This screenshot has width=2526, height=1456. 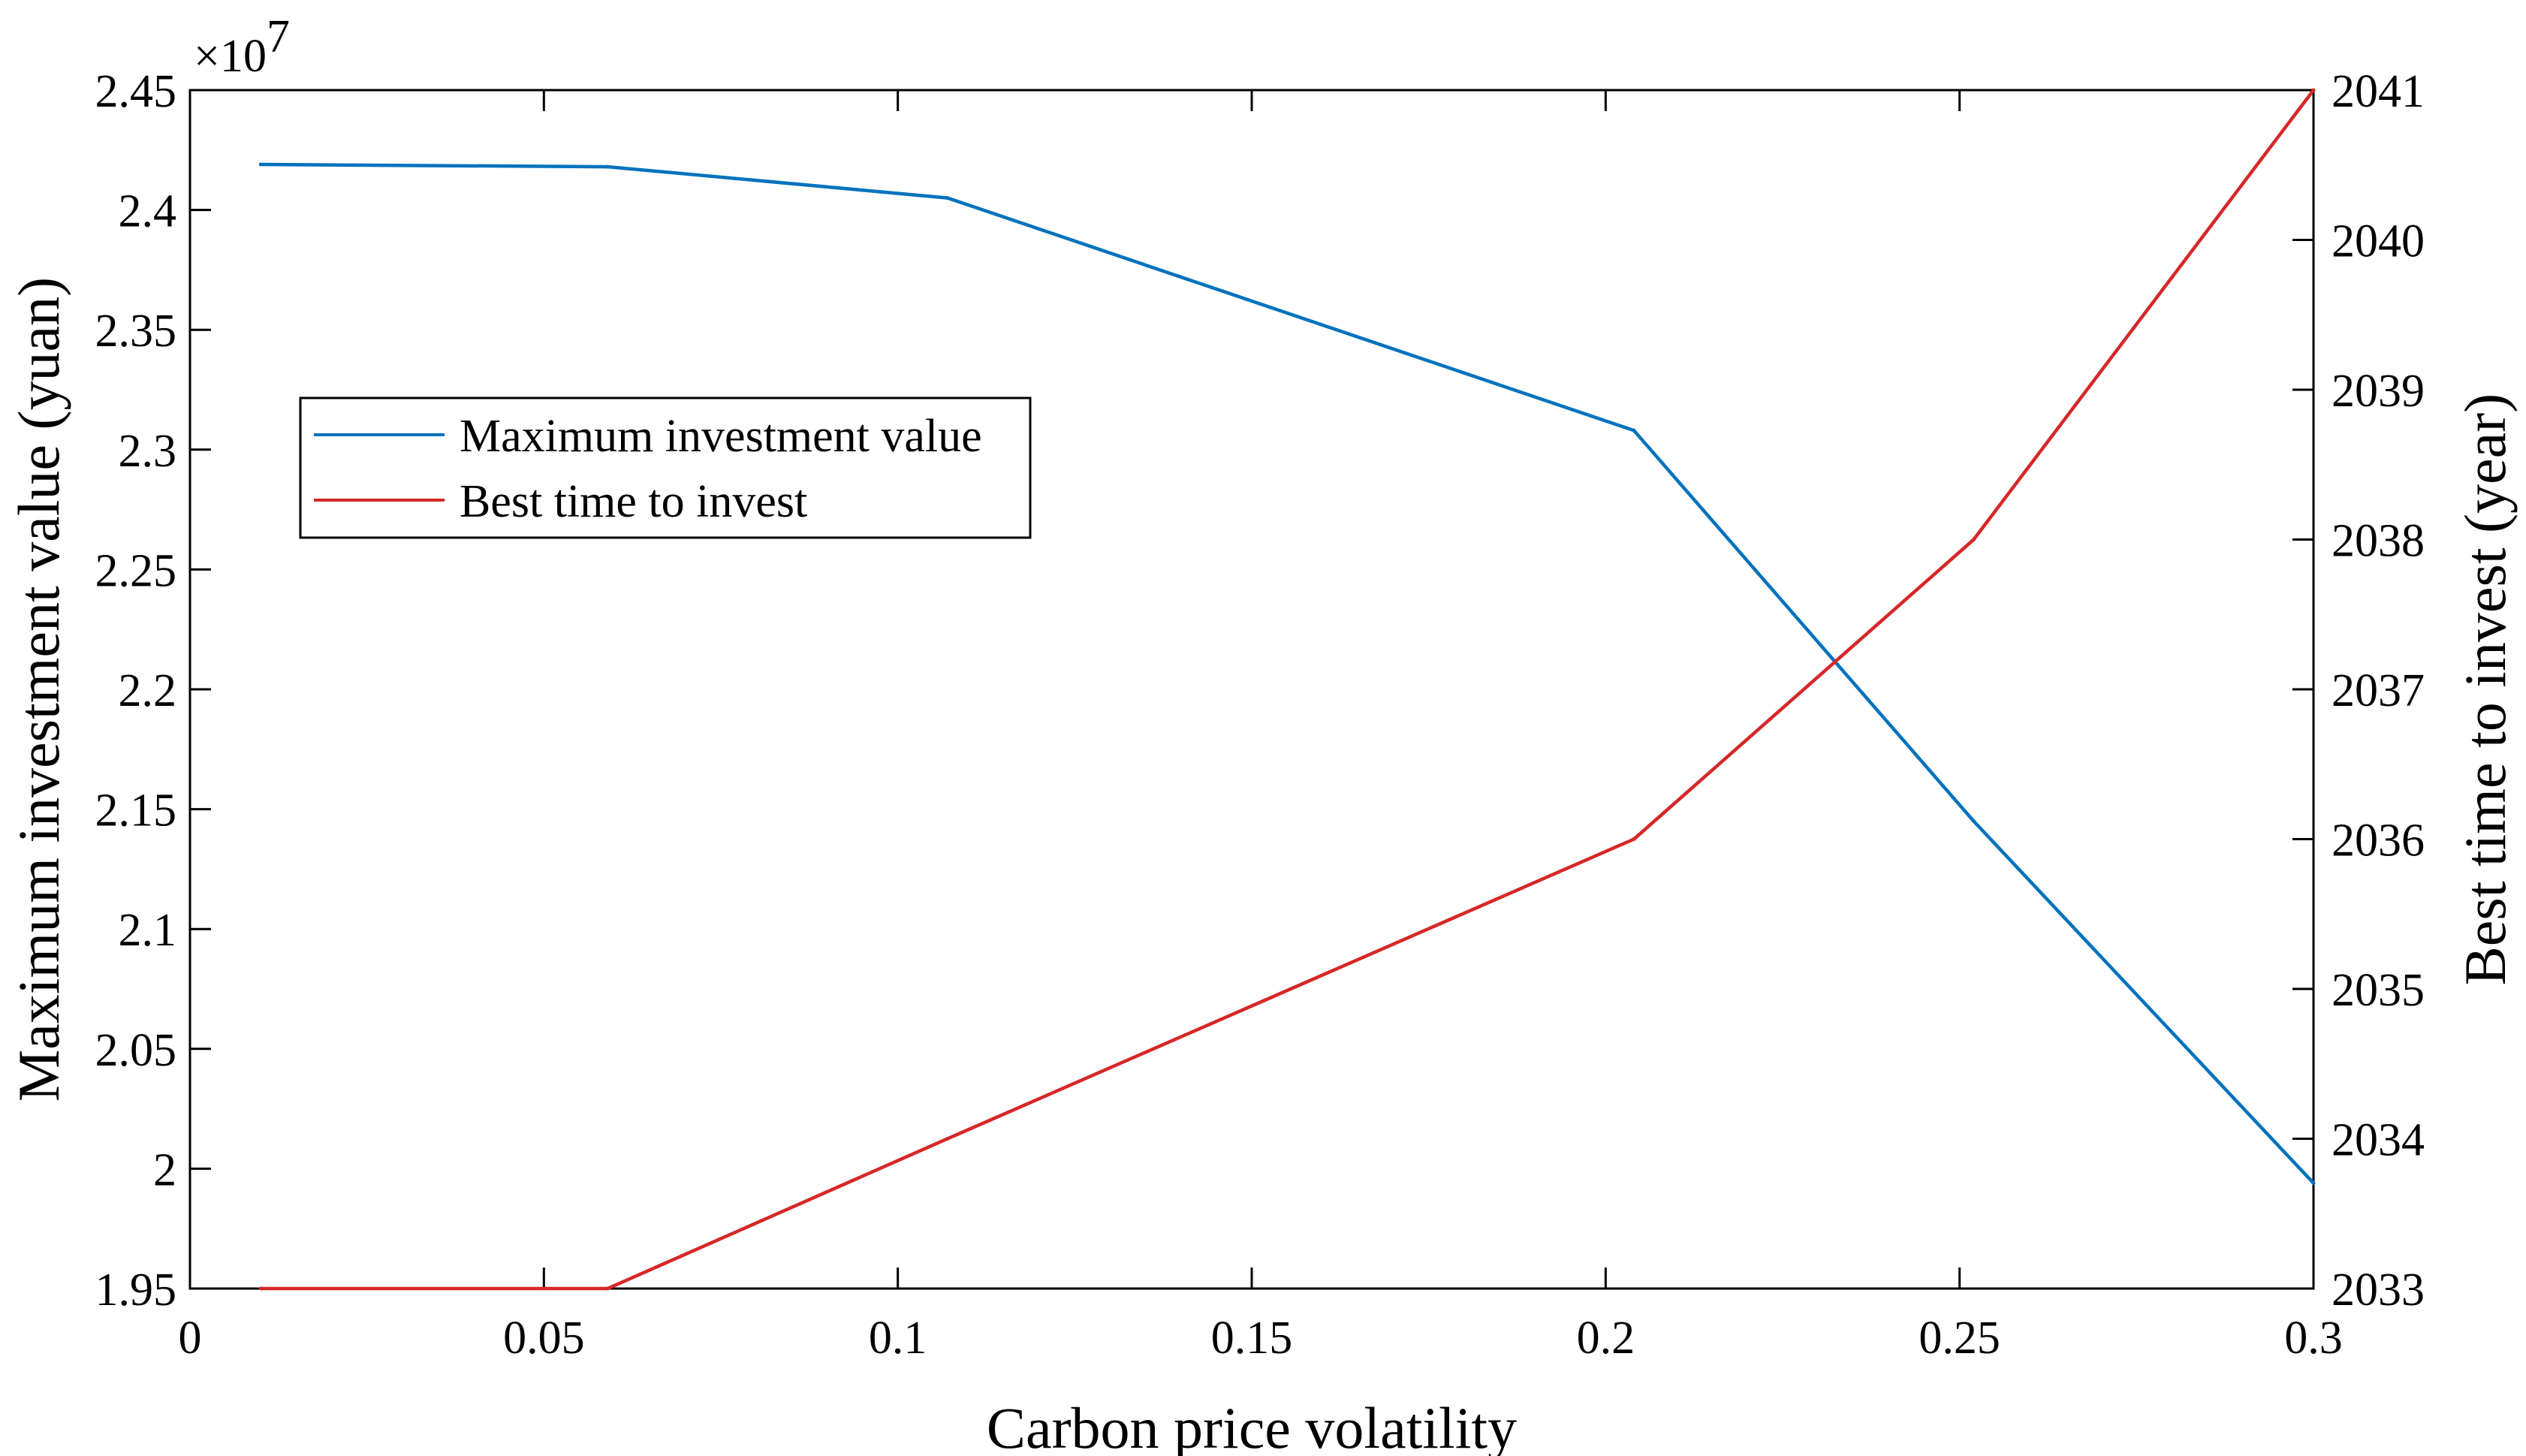 What do you see at coordinates (148, 211) in the screenshot?
I see `left-tick-label: 2.4` at bounding box center [148, 211].